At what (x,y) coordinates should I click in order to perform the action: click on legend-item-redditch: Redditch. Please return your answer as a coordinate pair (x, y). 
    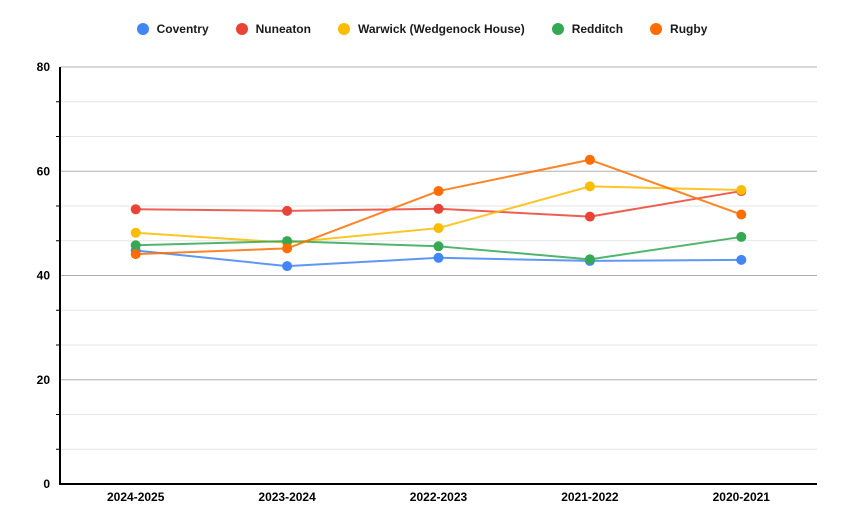
    Looking at the image, I should click on (587, 29).